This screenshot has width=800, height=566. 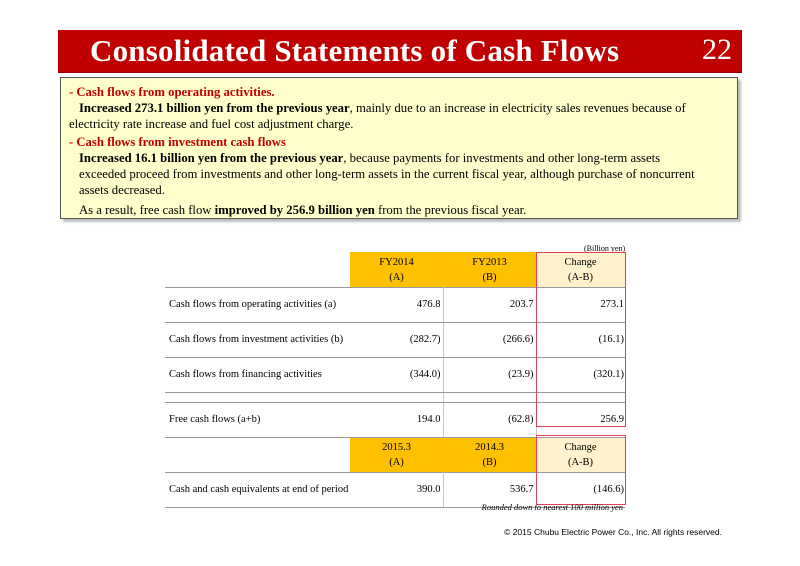 I want to click on header-fy2013-year: FY2013, so click(x=489, y=262).